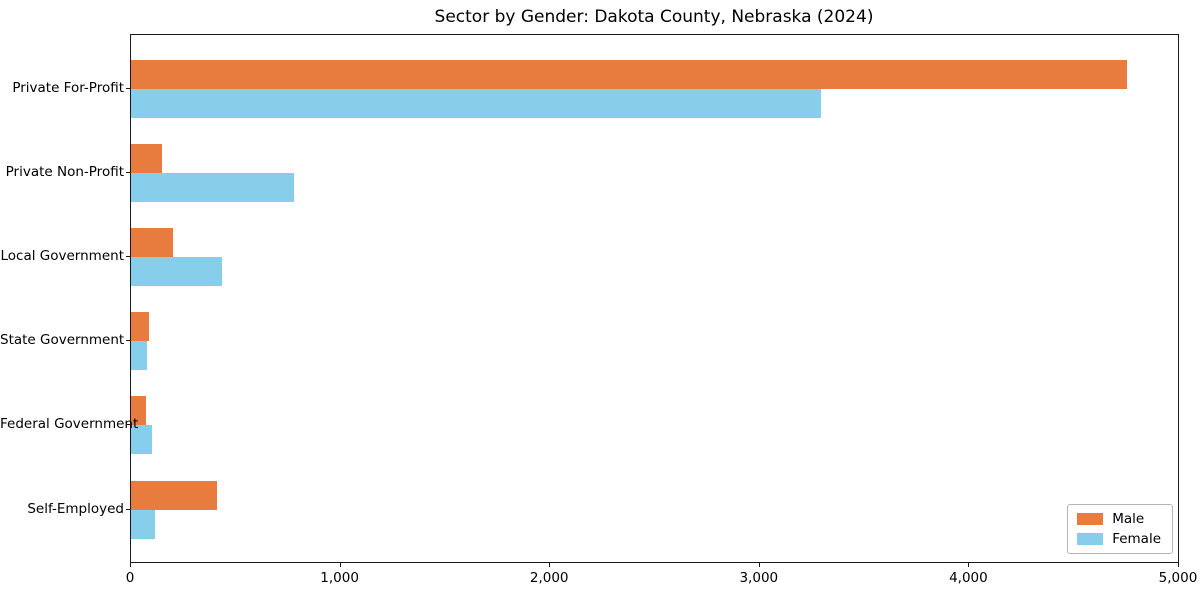 This screenshot has width=1200, height=600. Describe the element at coordinates (128, 509) in the screenshot. I see `ytick-mark-self-employed` at that location.